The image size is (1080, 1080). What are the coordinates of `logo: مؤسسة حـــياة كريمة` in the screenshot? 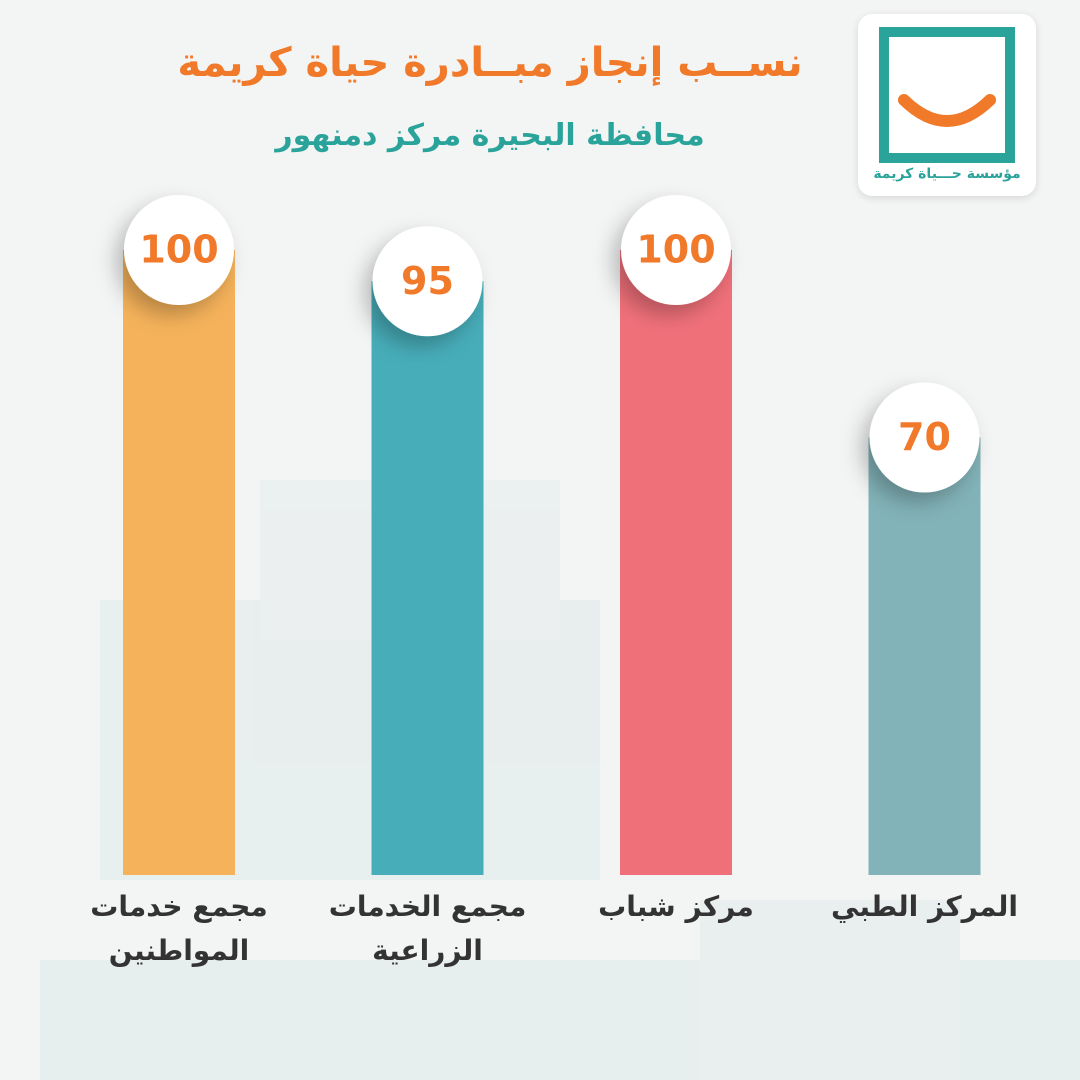 It's located at (947, 105).